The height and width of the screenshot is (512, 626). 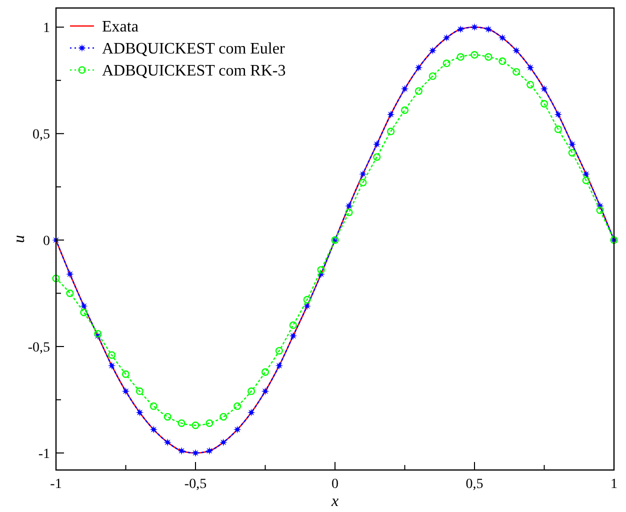 I want to click on x-tick-label: 0, so click(x=335, y=484).